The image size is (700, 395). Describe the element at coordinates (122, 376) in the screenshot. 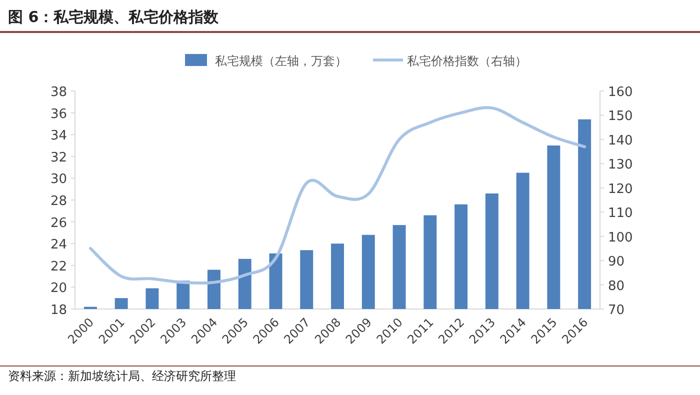

I see `text: 资料来源：新加坡统计局、经济研究所整理` at that location.